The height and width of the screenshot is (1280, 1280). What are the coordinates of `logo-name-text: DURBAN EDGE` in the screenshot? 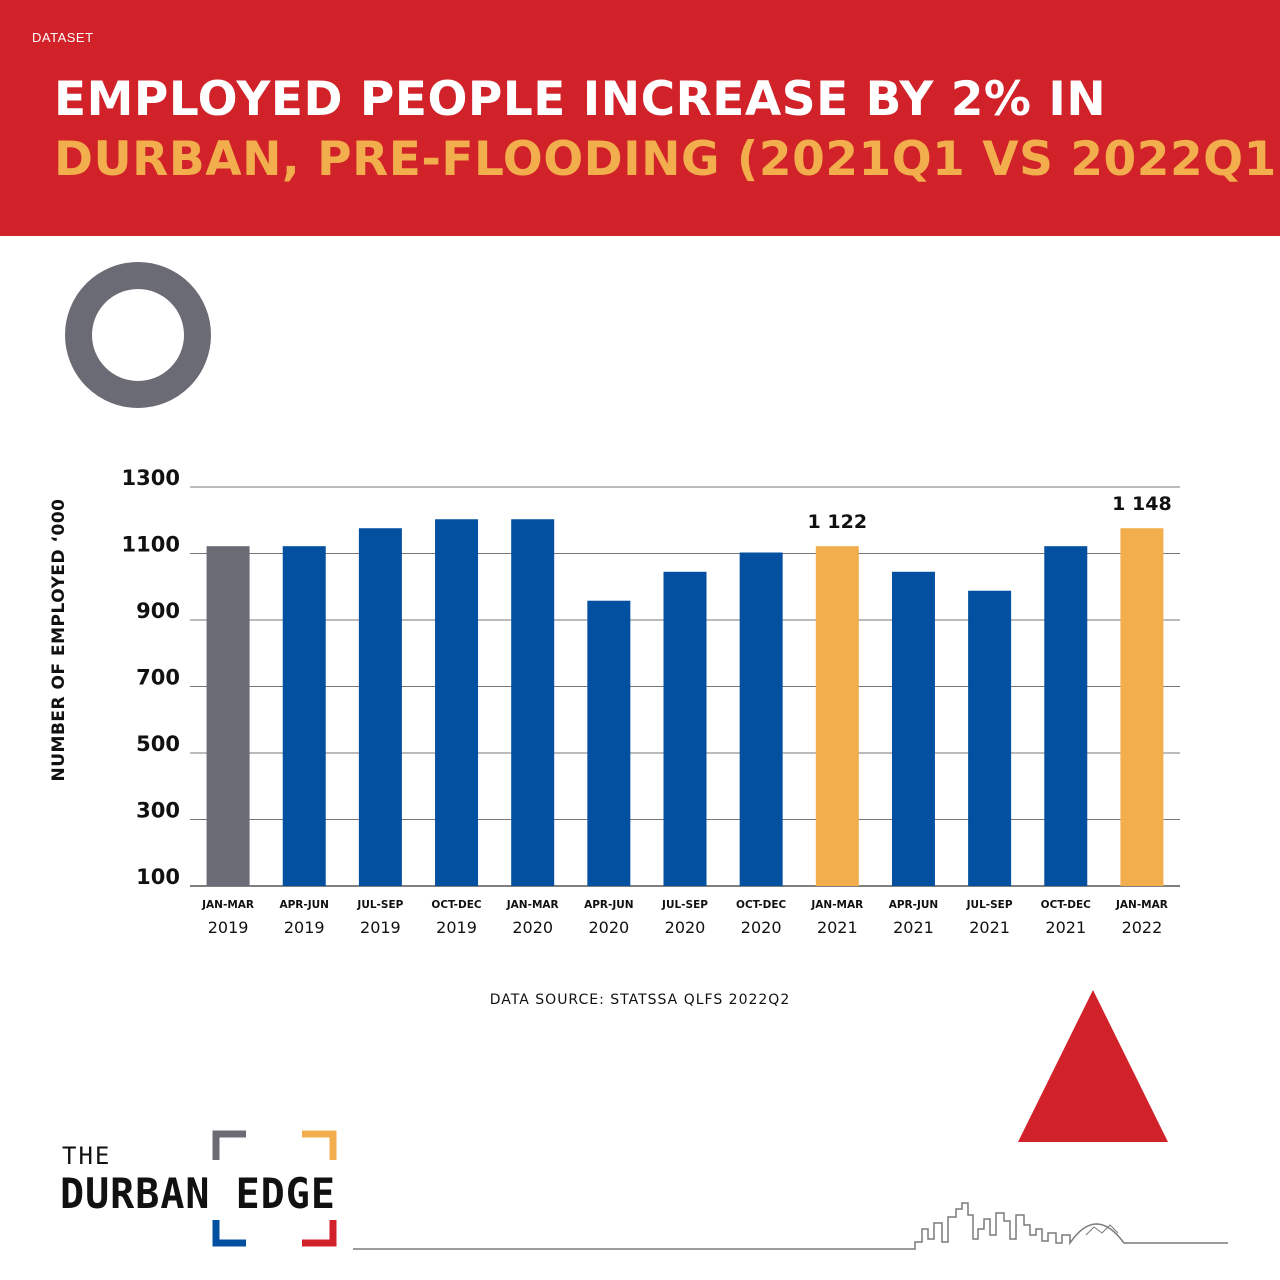 It's located at (198, 1194).